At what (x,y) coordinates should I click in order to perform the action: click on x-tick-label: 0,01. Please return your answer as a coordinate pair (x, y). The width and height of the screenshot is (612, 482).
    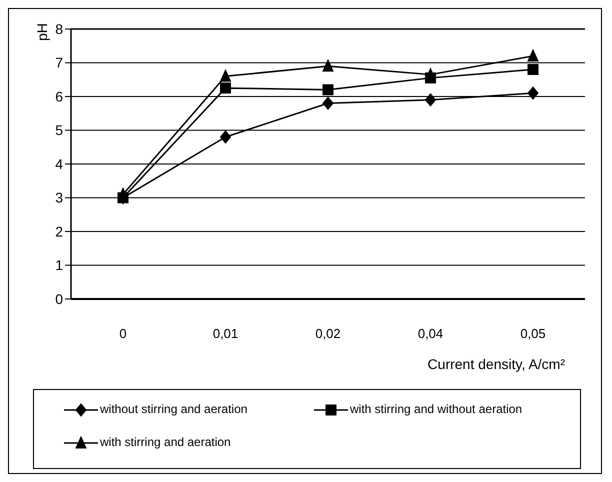
    Looking at the image, I should click on (225, 334).